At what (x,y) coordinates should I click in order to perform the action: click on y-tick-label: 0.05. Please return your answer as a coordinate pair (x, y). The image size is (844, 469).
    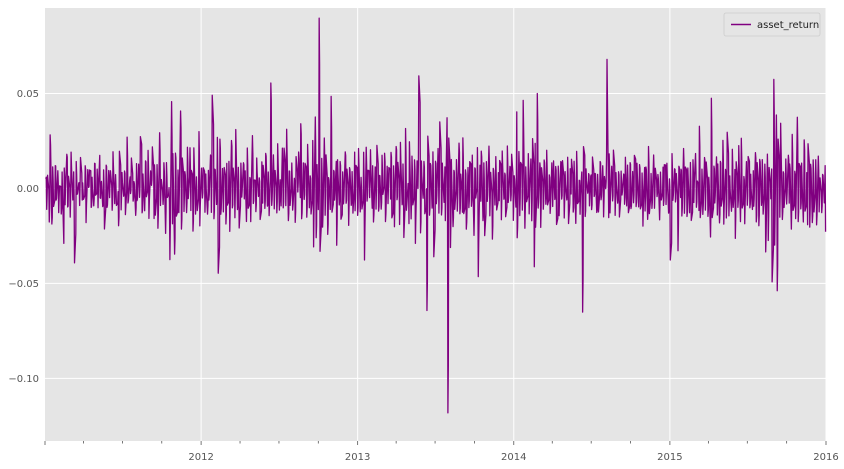
    Looking at the image, I should click on (28, 94).